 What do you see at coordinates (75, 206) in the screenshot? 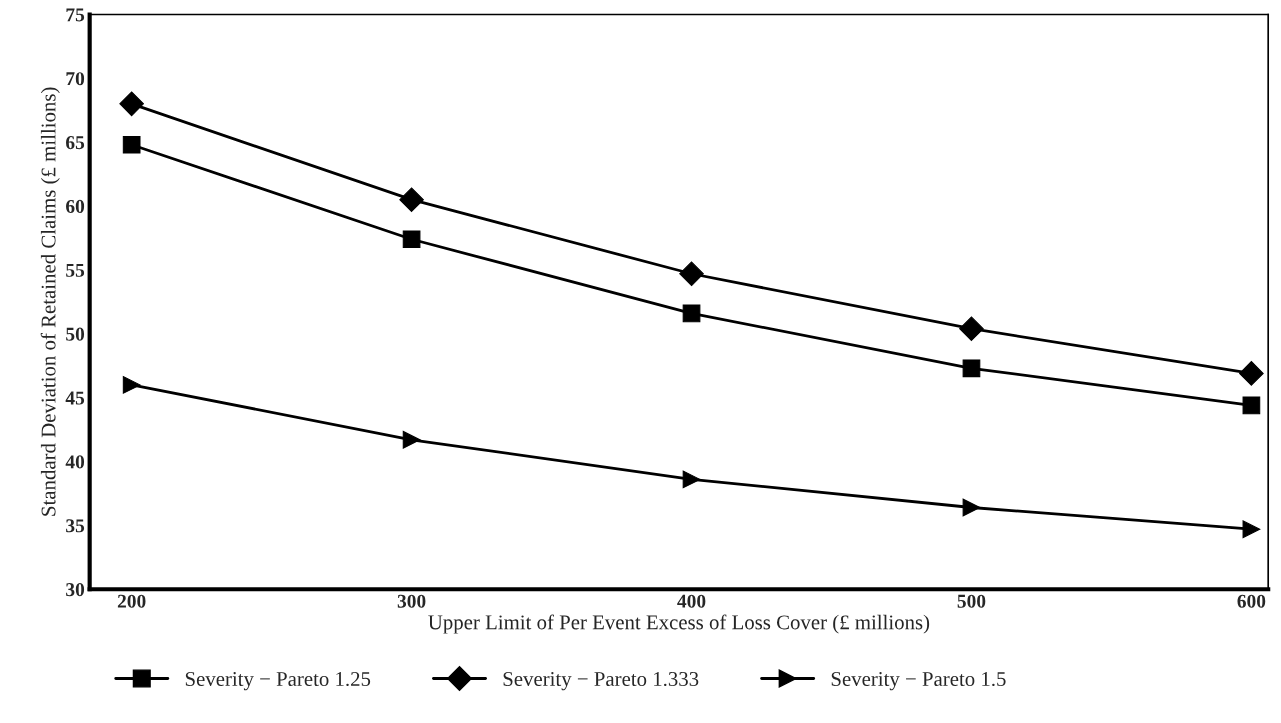
I see `y-tick-label: 60` at bounding box center [75, 206].